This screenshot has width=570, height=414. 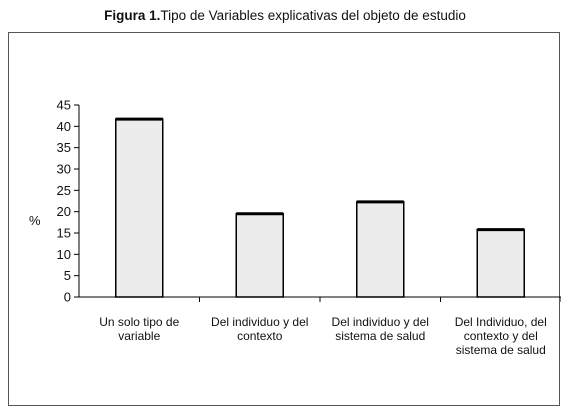 What do you see at coordinates (64, 147) in the screenshot?
I see `y-tick-label: 35` at bounding box center [64, 147].